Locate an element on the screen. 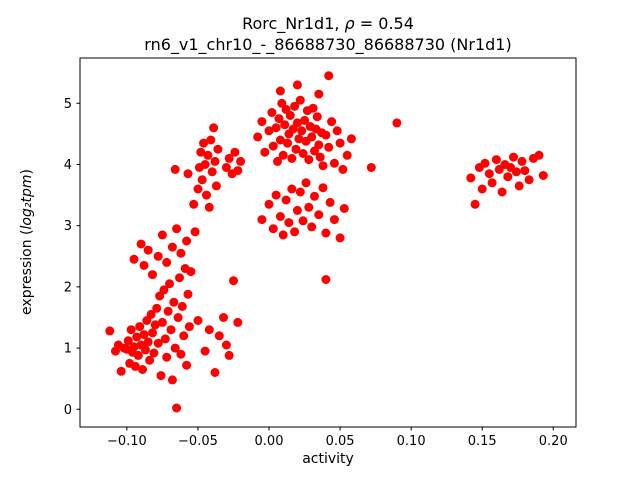  x-tick-label: 0.05 is located at coordinates (340, 441).